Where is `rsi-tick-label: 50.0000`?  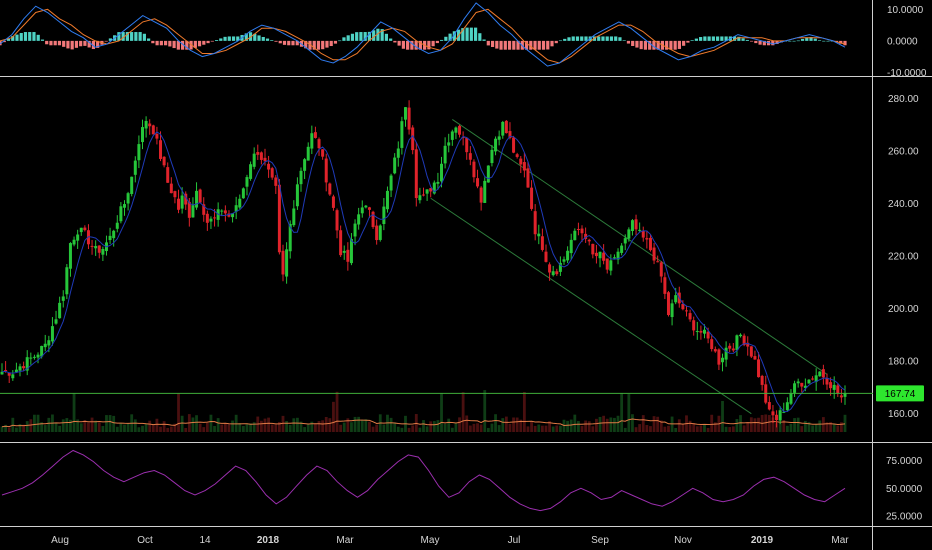
rsi-tick-label: 50.0000 is located at coordinates (904, 489).